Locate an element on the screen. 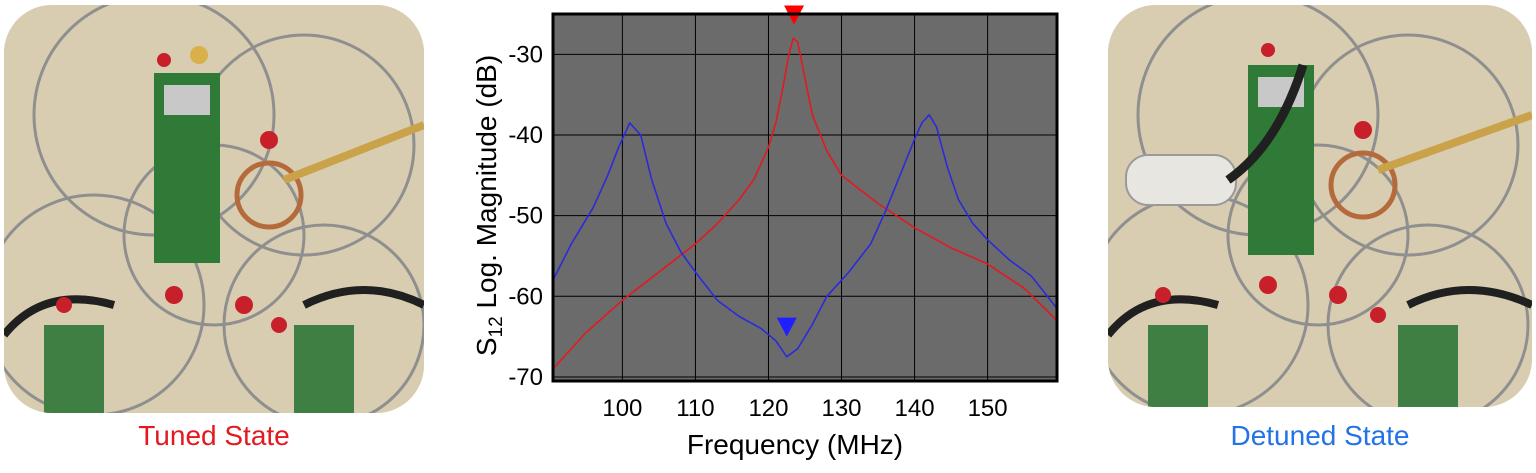 This screenshot has height=473, width=1536. x-tick-label: 110 is located at coordinates (695, 408).